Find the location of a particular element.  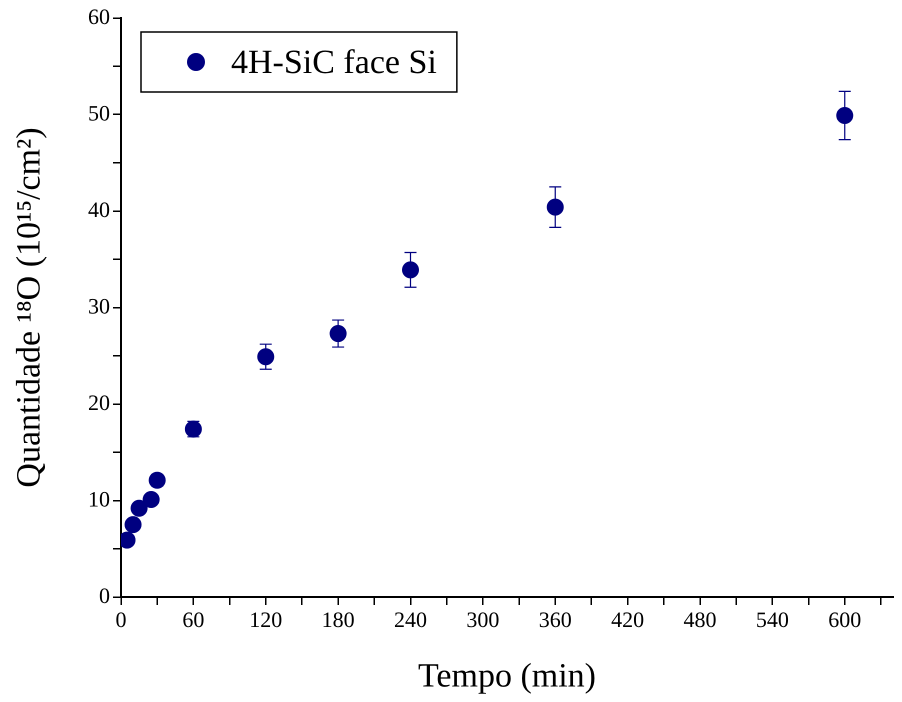

y-tick-label: 10 is located at coordinates (99, 499).